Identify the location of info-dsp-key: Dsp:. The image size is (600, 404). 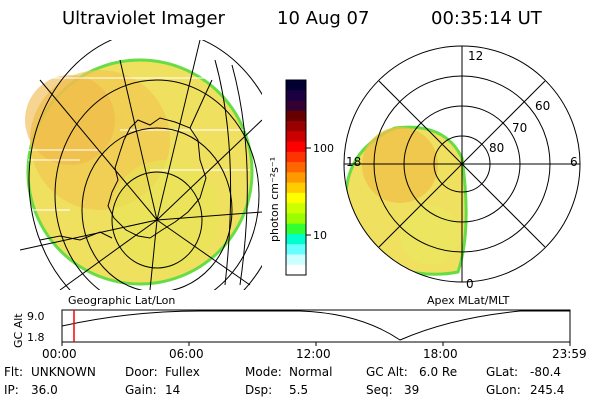
(258, 390).